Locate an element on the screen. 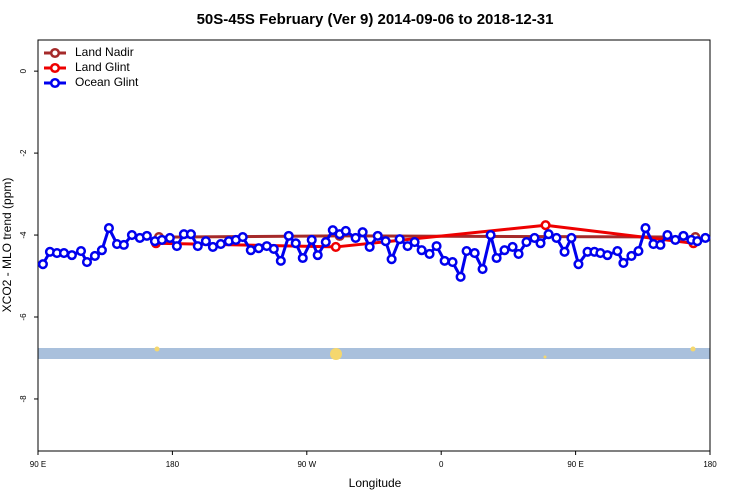  y-tick-label: -6 is located at coordinates (23, 317).